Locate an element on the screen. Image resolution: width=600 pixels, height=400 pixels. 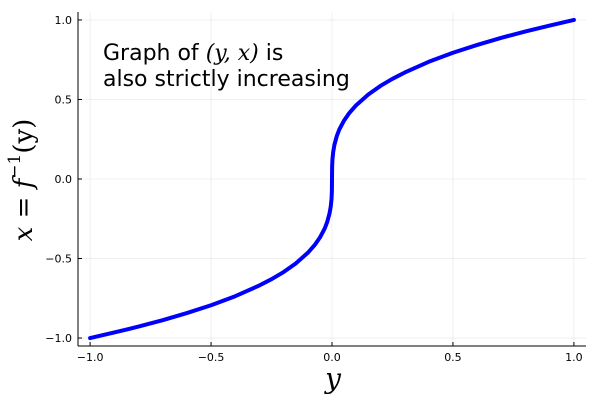
y-axis-label: x = f−1(y) is located at coordinates (22, 180).